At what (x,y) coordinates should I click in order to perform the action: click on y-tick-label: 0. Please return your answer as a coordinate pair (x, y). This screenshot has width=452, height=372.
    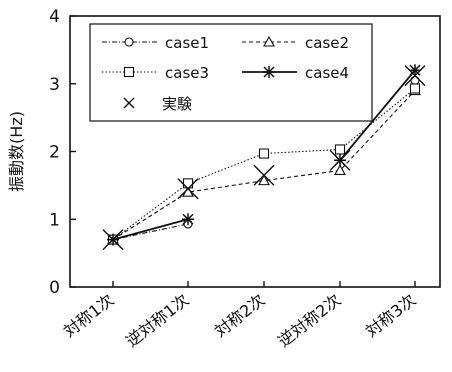
    Looking at the image, I should click on (54, 288).